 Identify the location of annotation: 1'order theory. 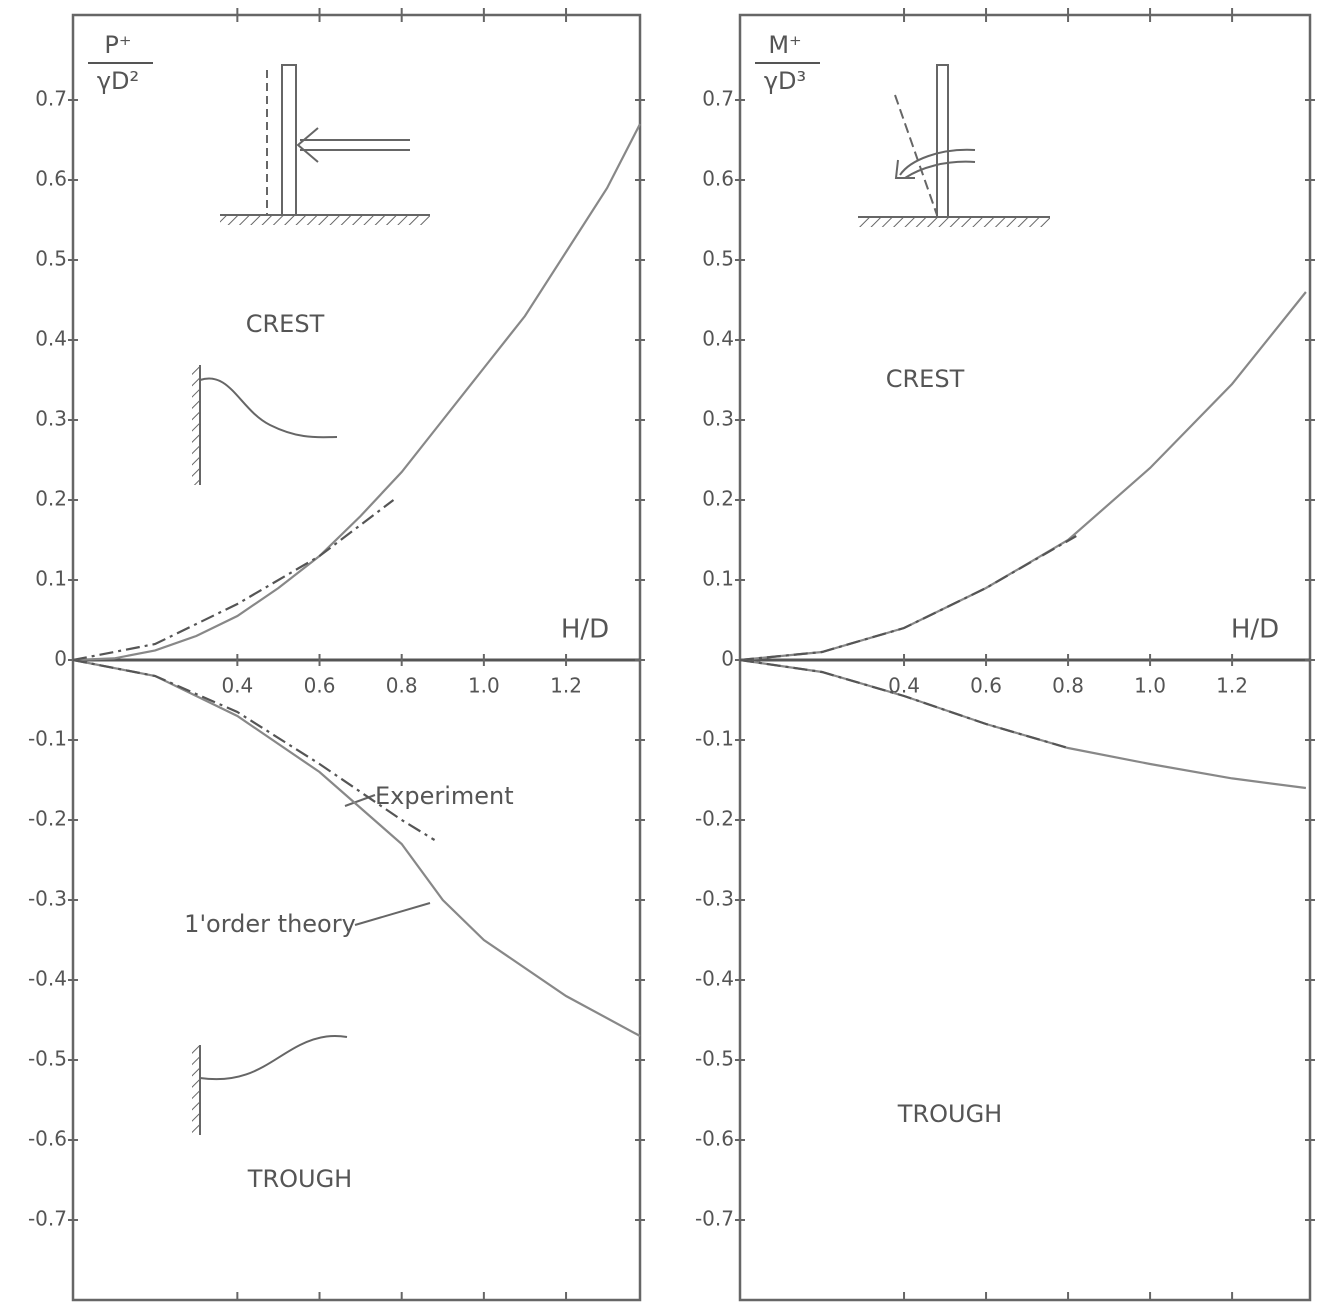
(270, 924).